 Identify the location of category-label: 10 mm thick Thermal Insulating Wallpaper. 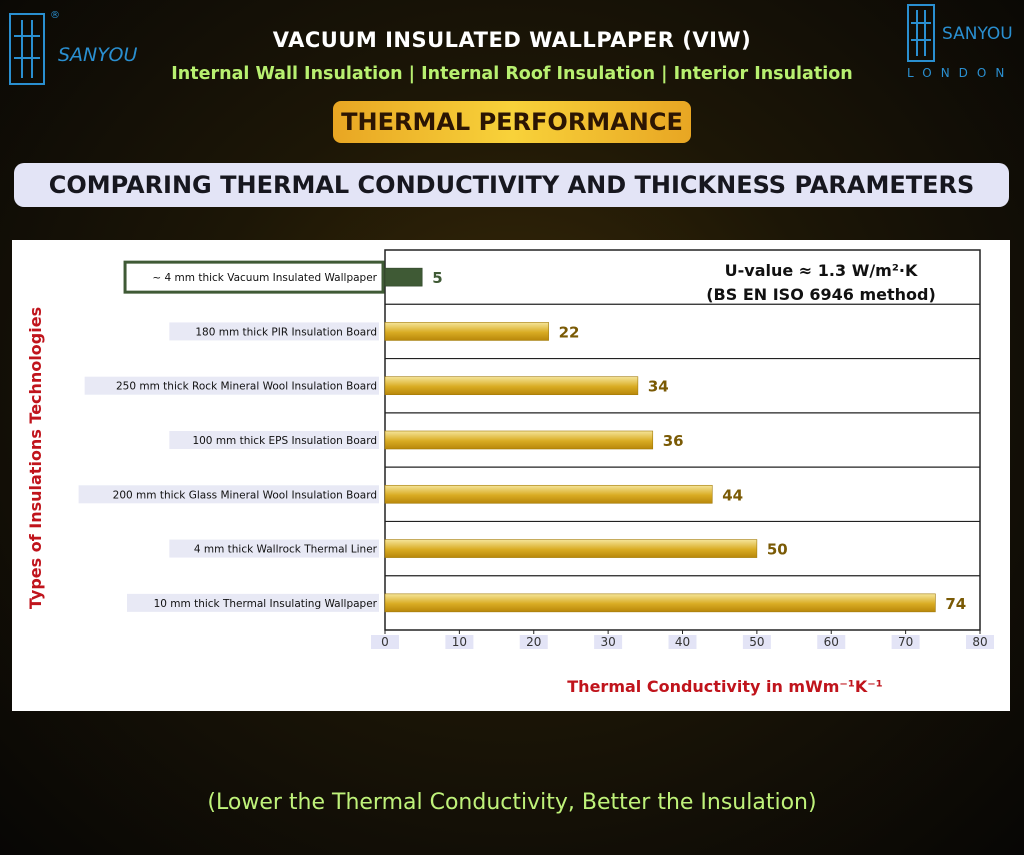
(266, 604).